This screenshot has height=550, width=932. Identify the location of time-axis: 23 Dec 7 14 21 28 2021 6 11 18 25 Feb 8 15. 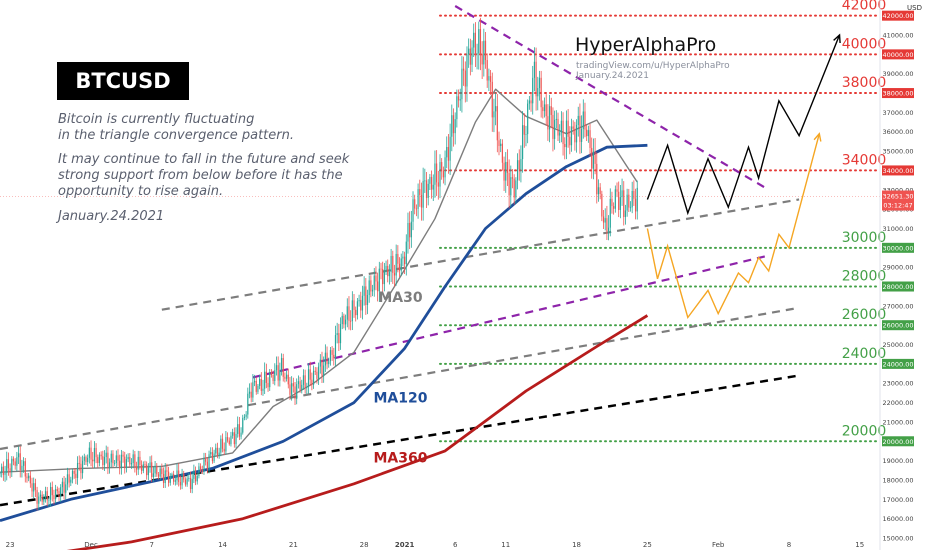
(435, 545).